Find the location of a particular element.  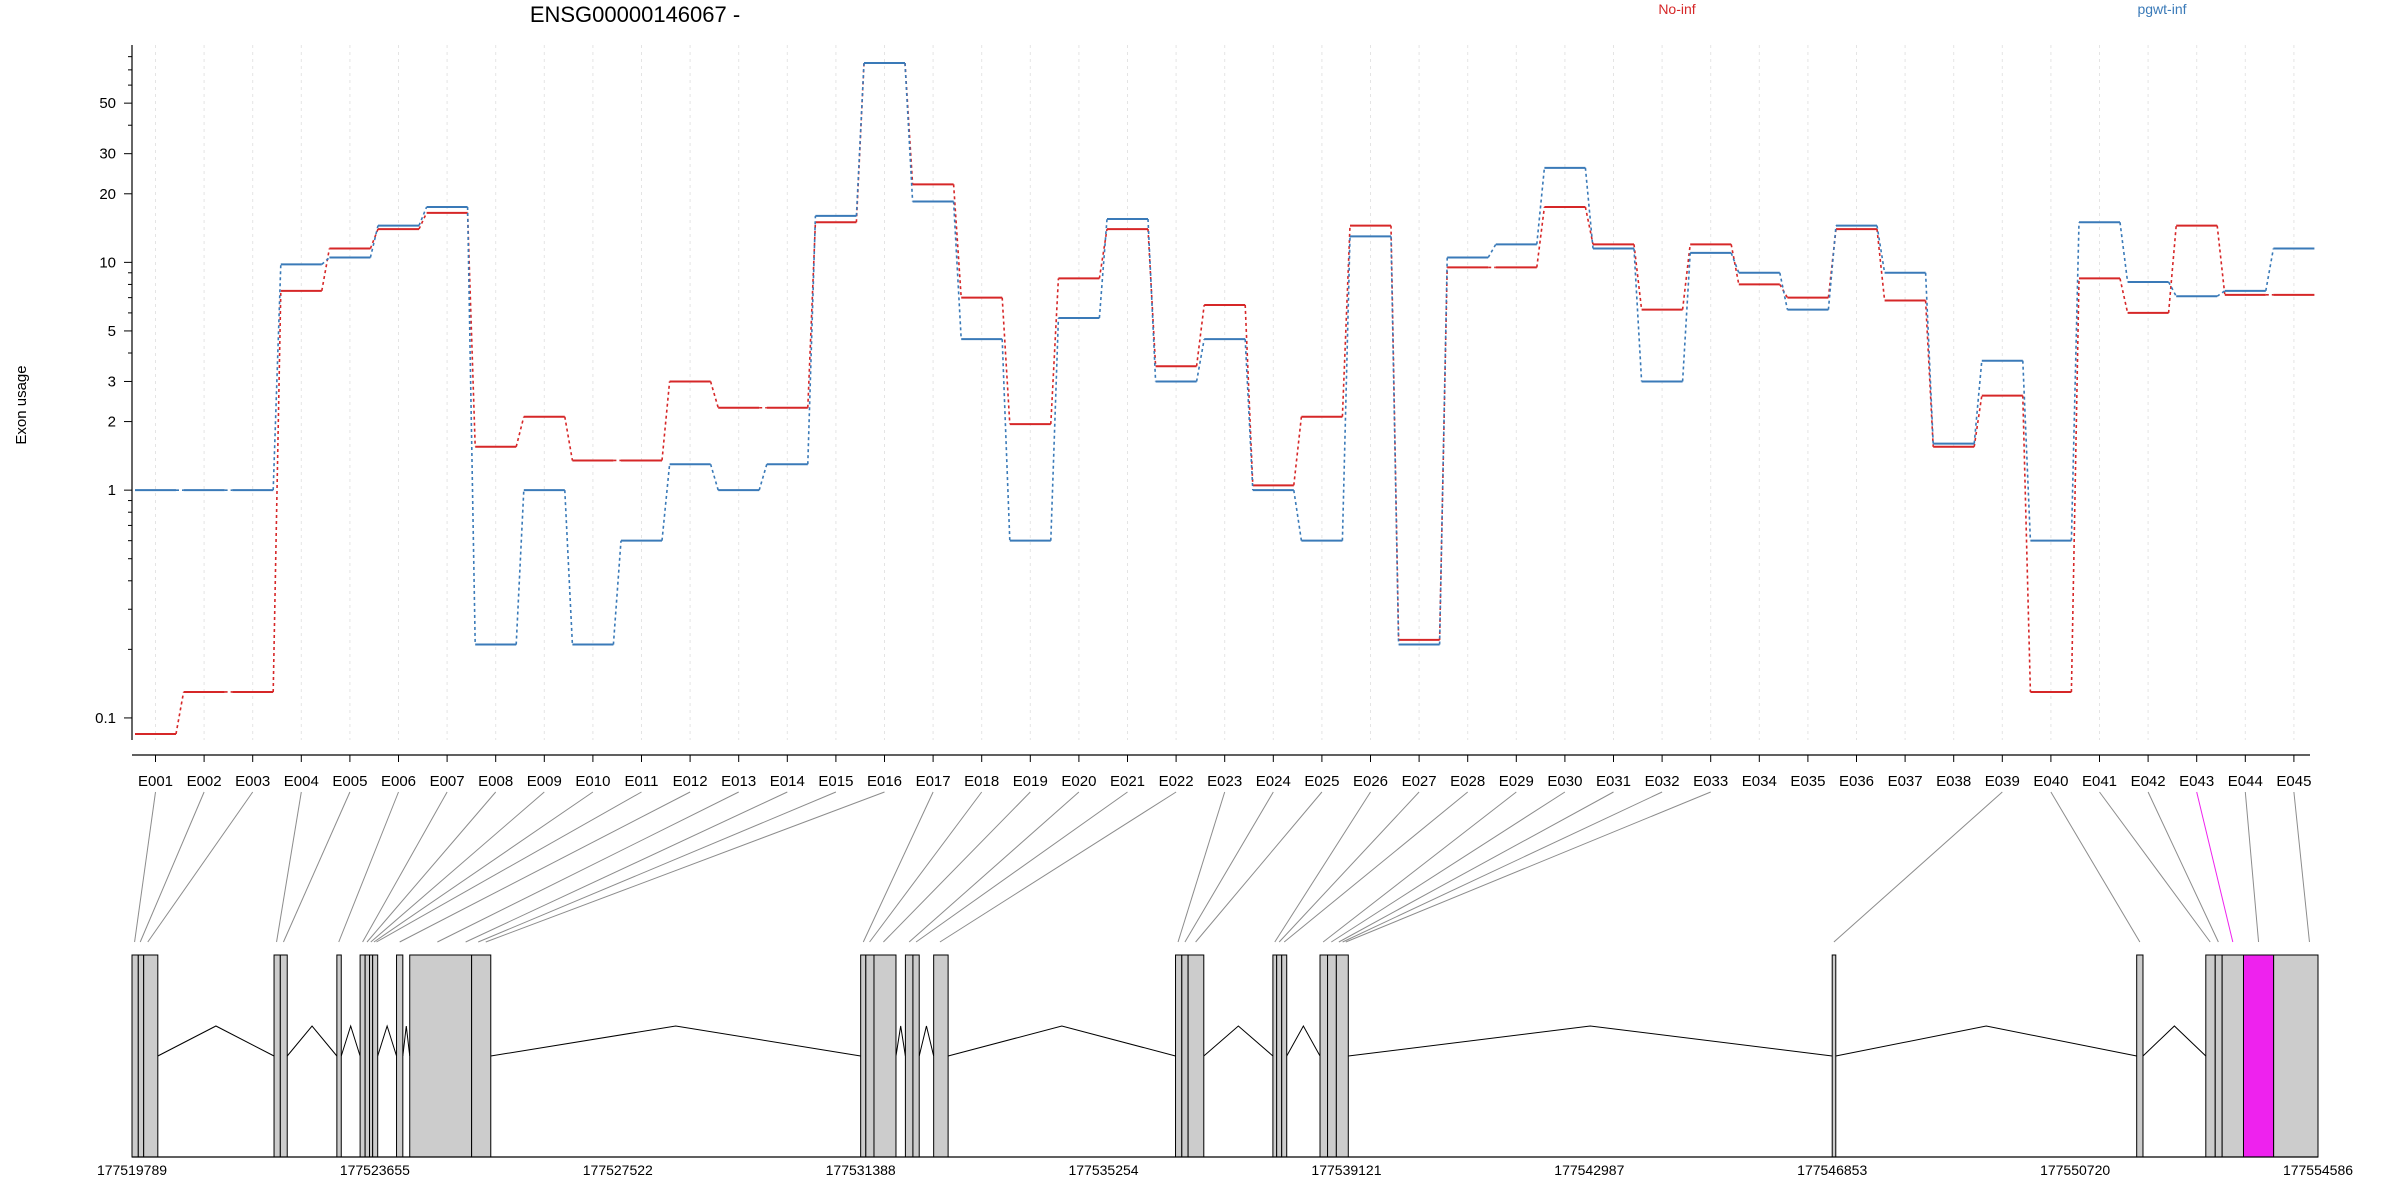

genome-coordinate-label: 177542987 is located at coordinates (1589, 1170).